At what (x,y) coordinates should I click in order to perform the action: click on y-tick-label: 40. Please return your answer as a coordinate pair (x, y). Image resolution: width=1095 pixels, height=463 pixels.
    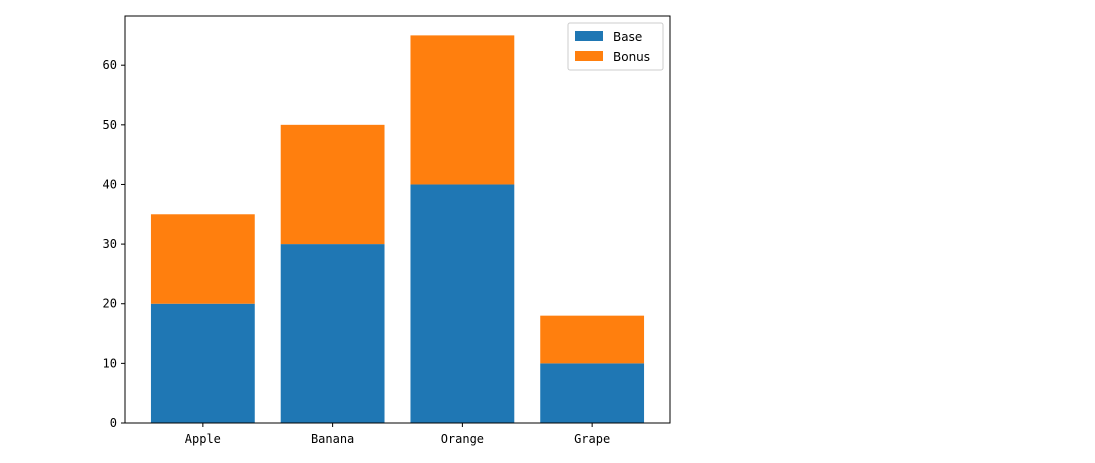
    Looking at the image, I should click on (110, 184).